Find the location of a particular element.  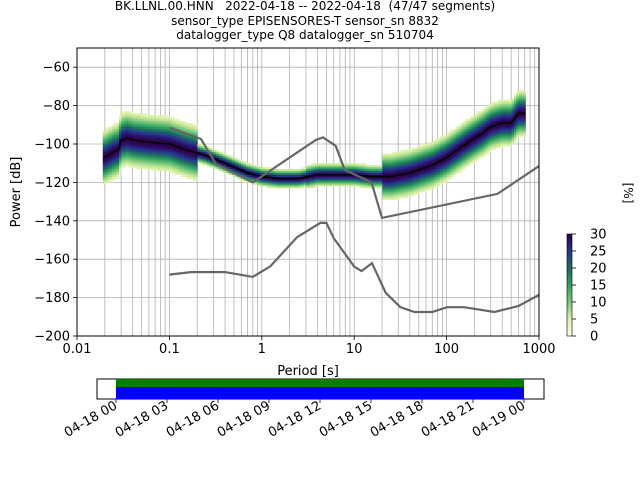

y-tick-label: −80 is located at coordinates (56, 106).